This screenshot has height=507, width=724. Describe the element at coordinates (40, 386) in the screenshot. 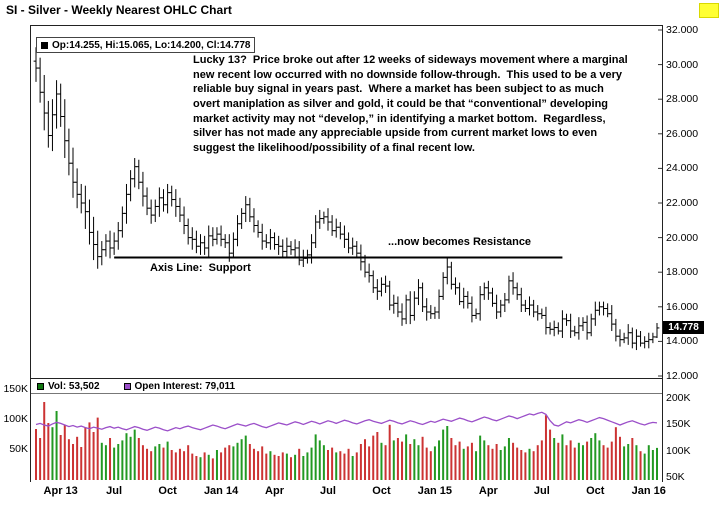

I see `volume-swatch-icon` at that location.